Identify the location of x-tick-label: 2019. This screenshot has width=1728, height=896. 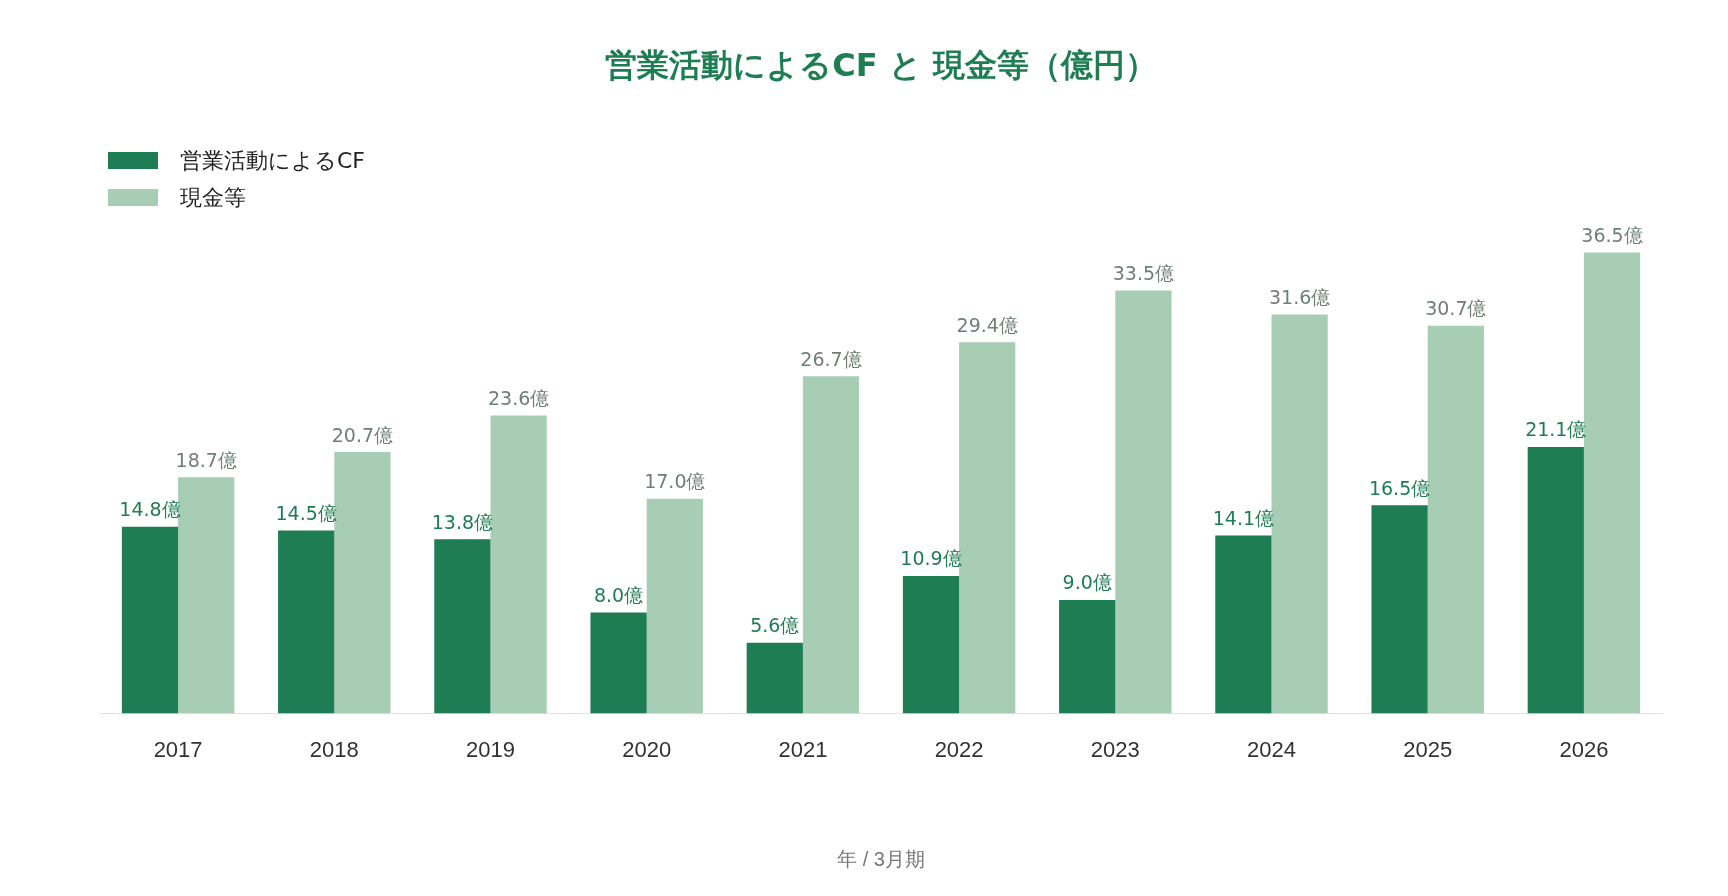
(490, 749).